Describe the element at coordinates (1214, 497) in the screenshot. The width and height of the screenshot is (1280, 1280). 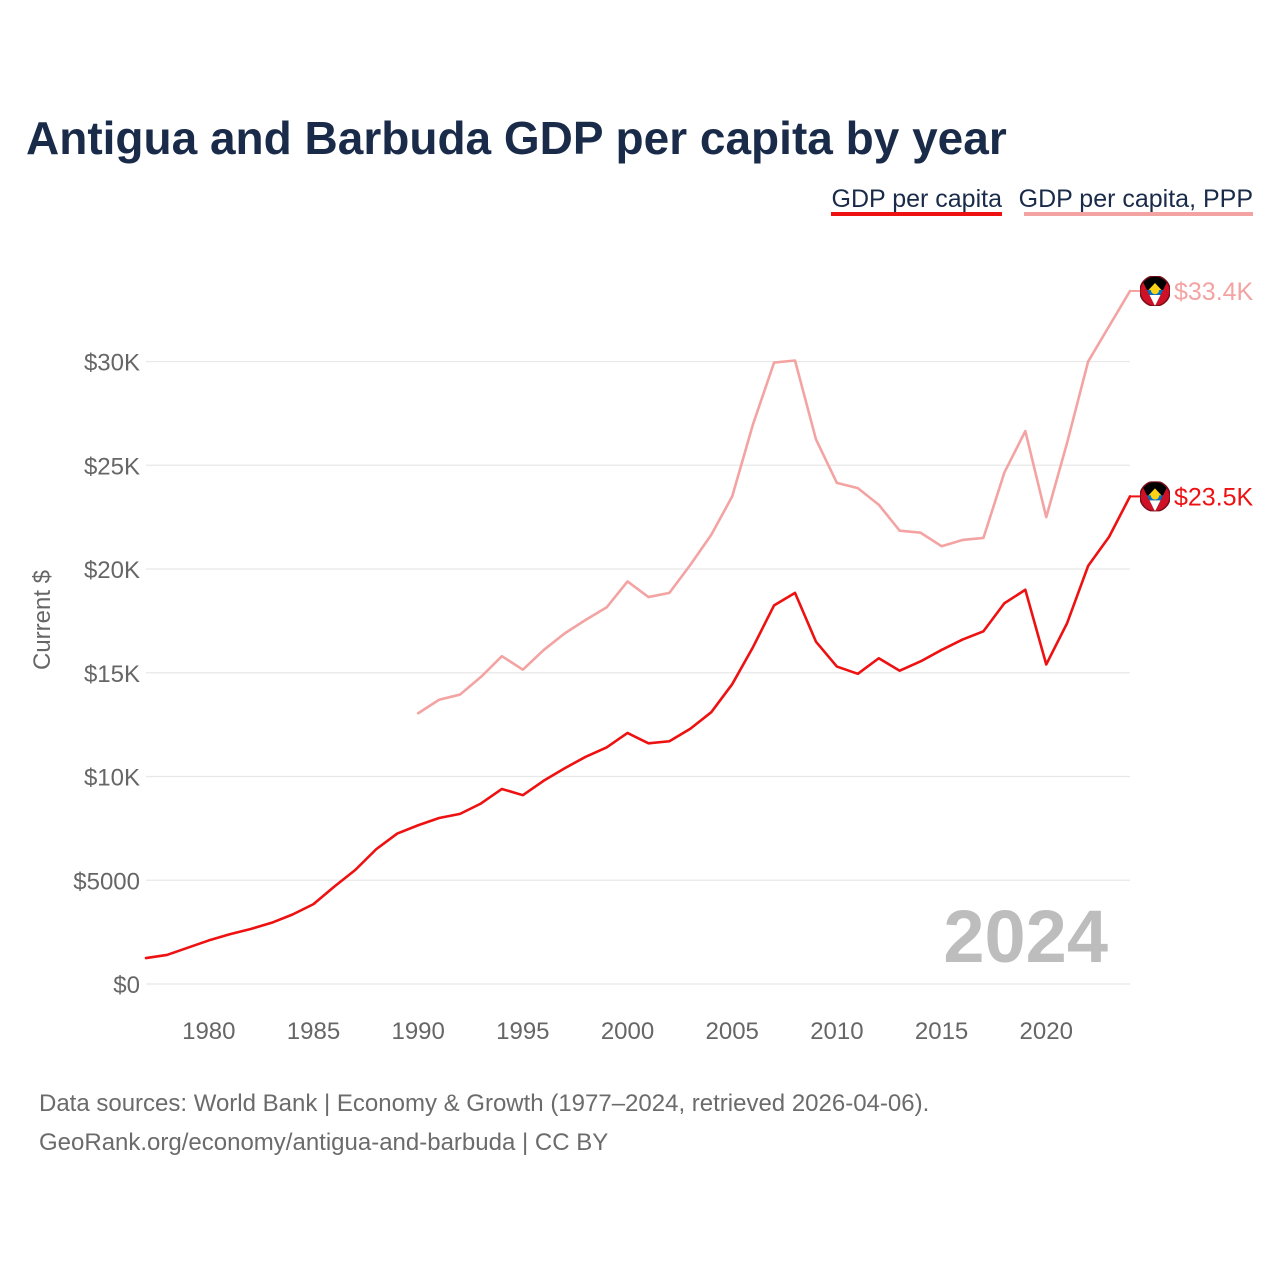
I see `end-value-label: $23.5K` at that location.